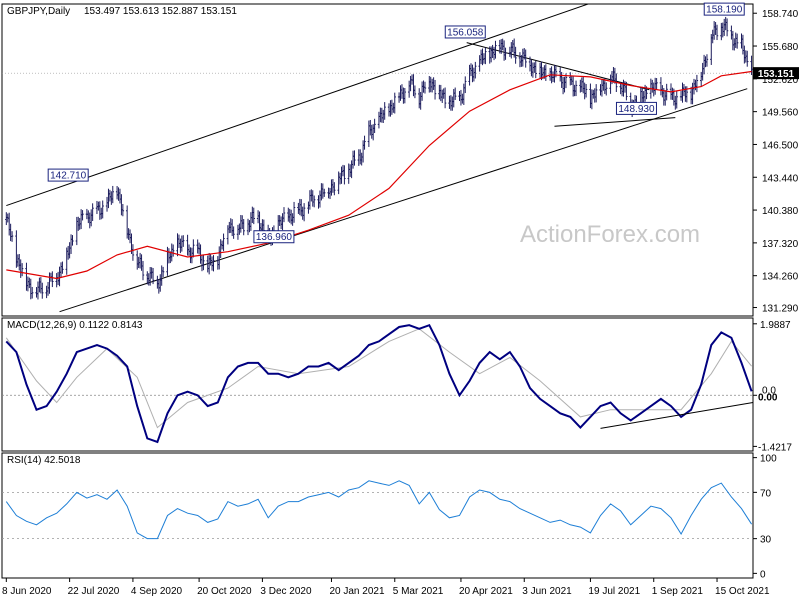 This screenshot has height=600, width=800. I want to click on x-tick-label: 20 Apr 2021, so click(486, 591).